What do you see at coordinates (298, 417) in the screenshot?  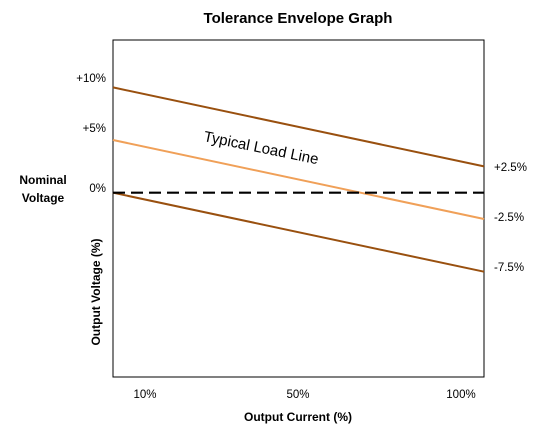 I see `x-axis-title: Output Current (%)` at bounding box center [298, 417].